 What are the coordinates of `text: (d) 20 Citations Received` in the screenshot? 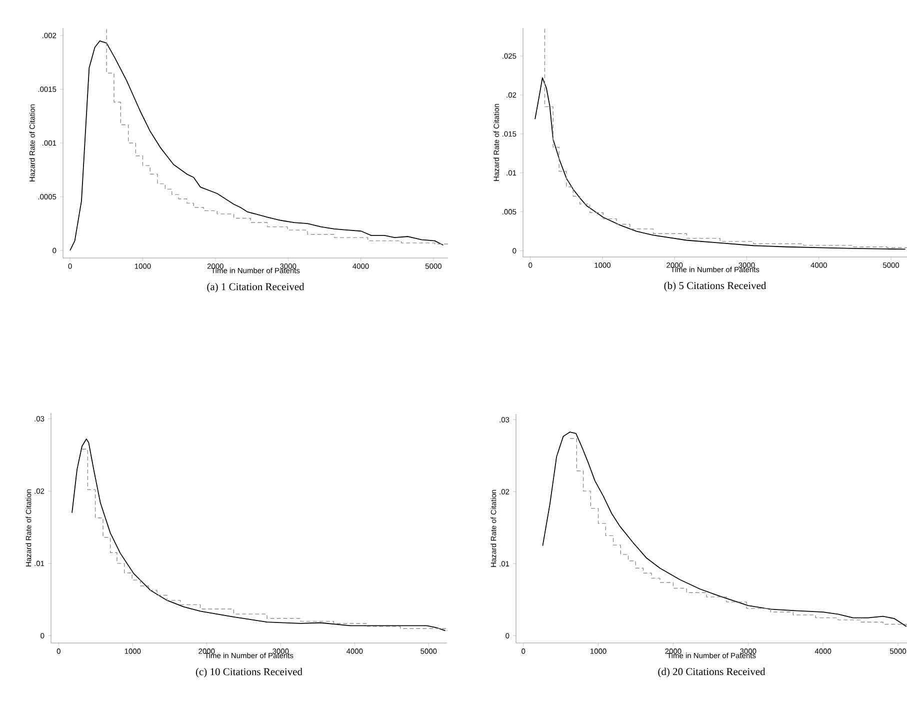 It's located at (712, 673).